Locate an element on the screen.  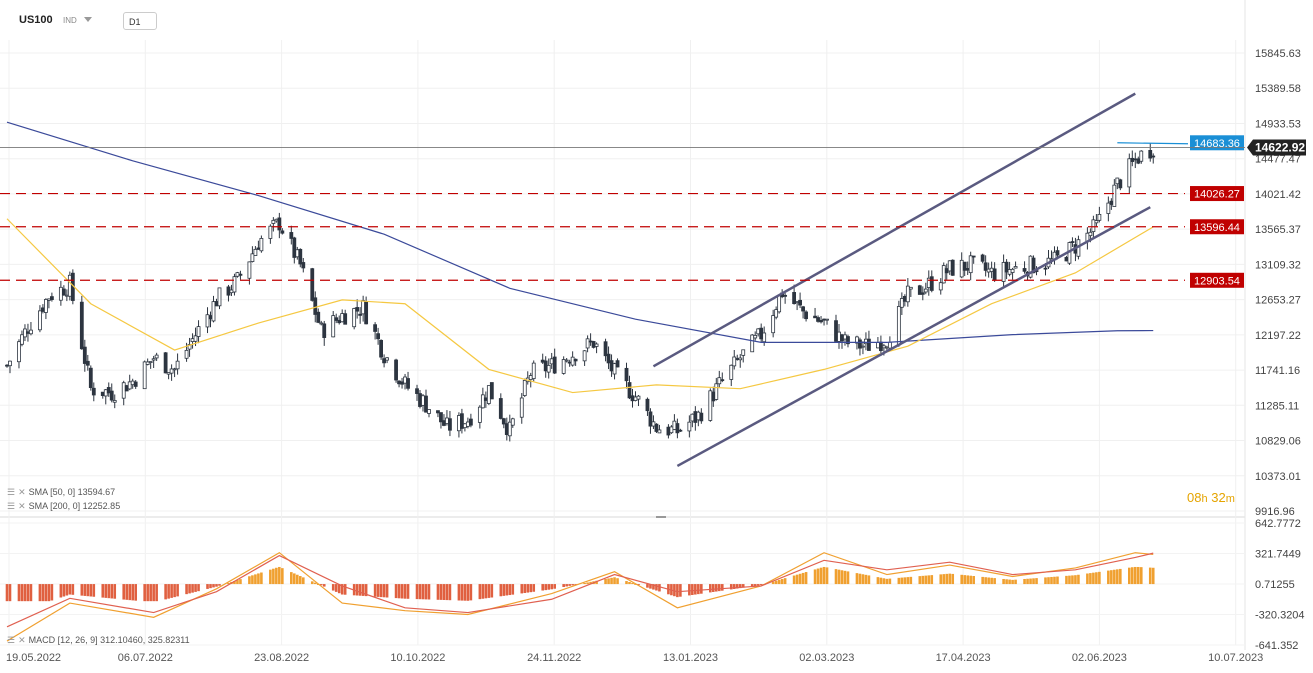
level-tag-label: 12903.54 is located at coordinates (1217, 281).